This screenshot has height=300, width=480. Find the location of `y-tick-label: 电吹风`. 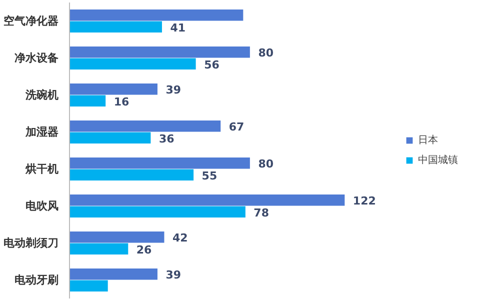

y-tick-label: 电吹风 is located at coordinates (42, 206).